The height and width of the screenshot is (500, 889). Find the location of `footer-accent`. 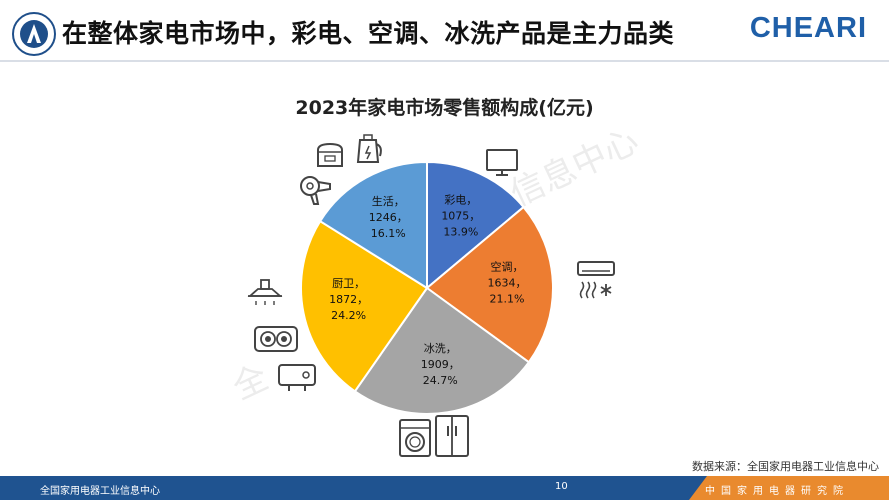

footer-accent is located at coordinates (789, 488).